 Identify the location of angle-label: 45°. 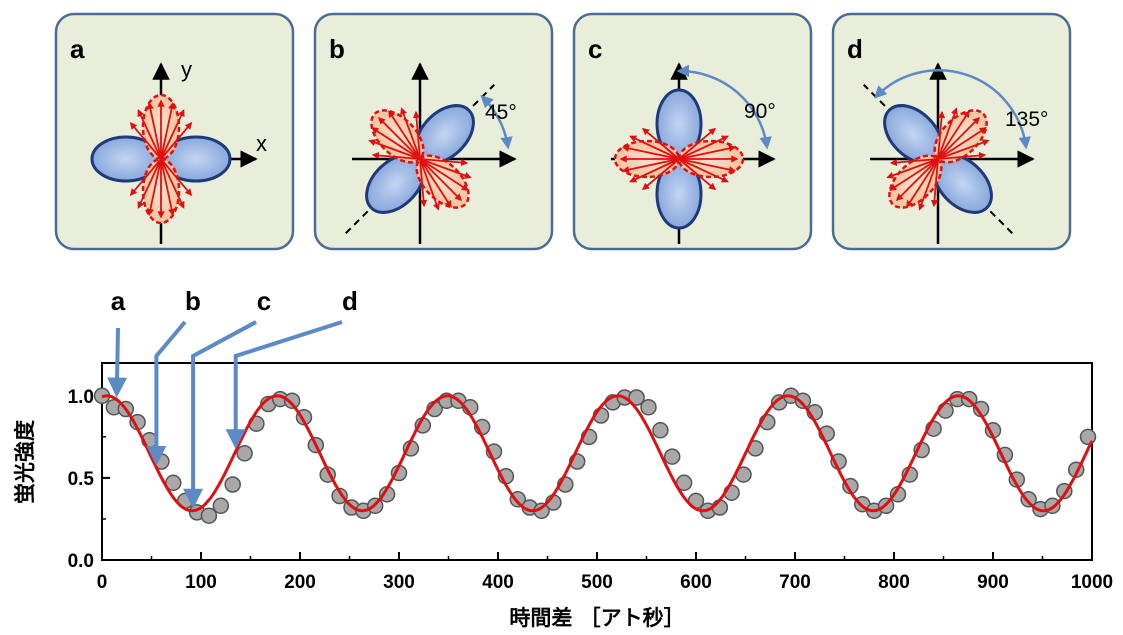
(501, 112).